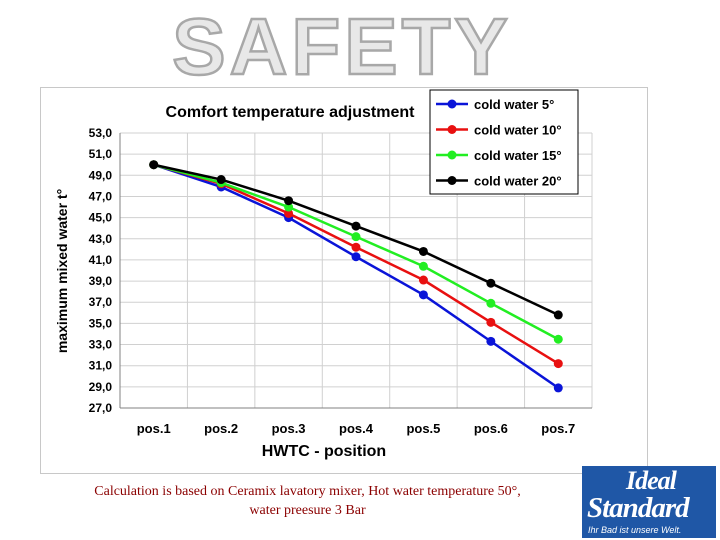 This screenshot has width=720, height=540. I want to click on x-tick-label: pos.2, so click(221, 428).